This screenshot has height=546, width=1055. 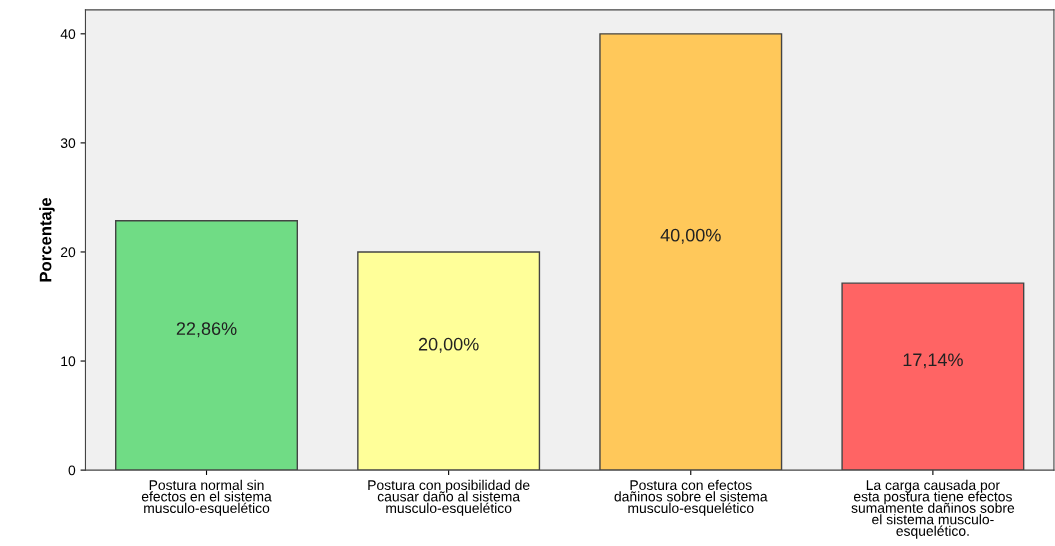 I want to click on y-tick-label: 40, so click(x=68, y=34).